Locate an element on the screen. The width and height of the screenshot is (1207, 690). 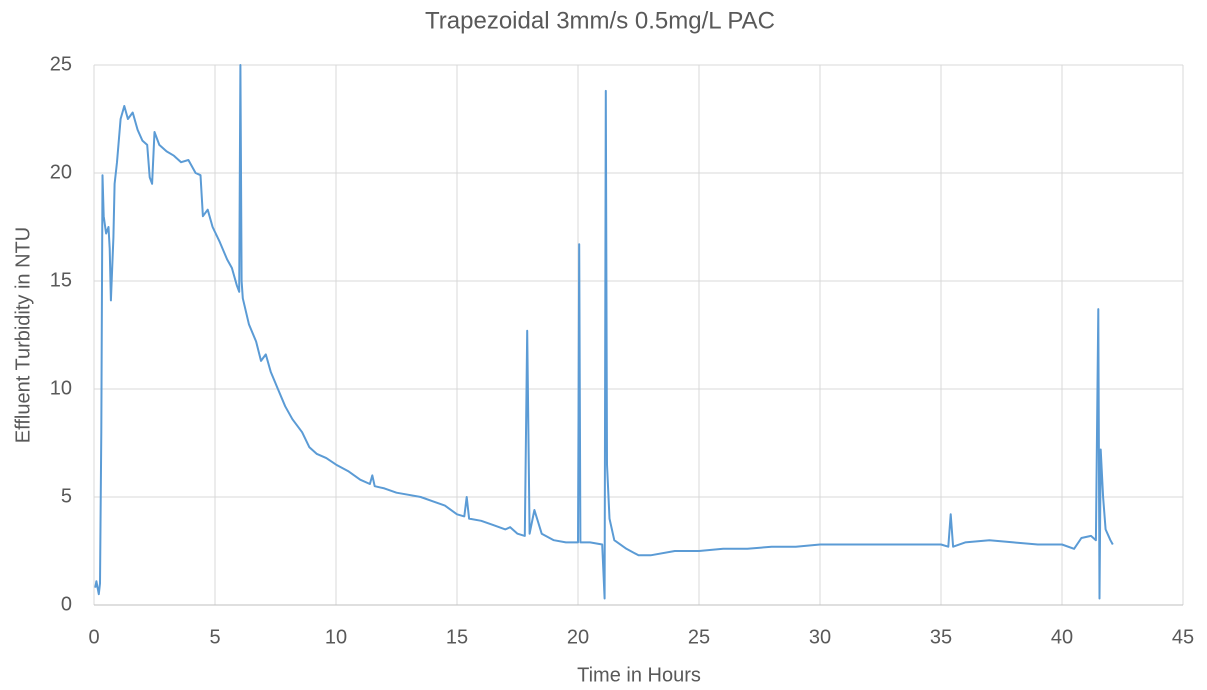
y-tick-label: 10 is located at coordinates (61, 388).